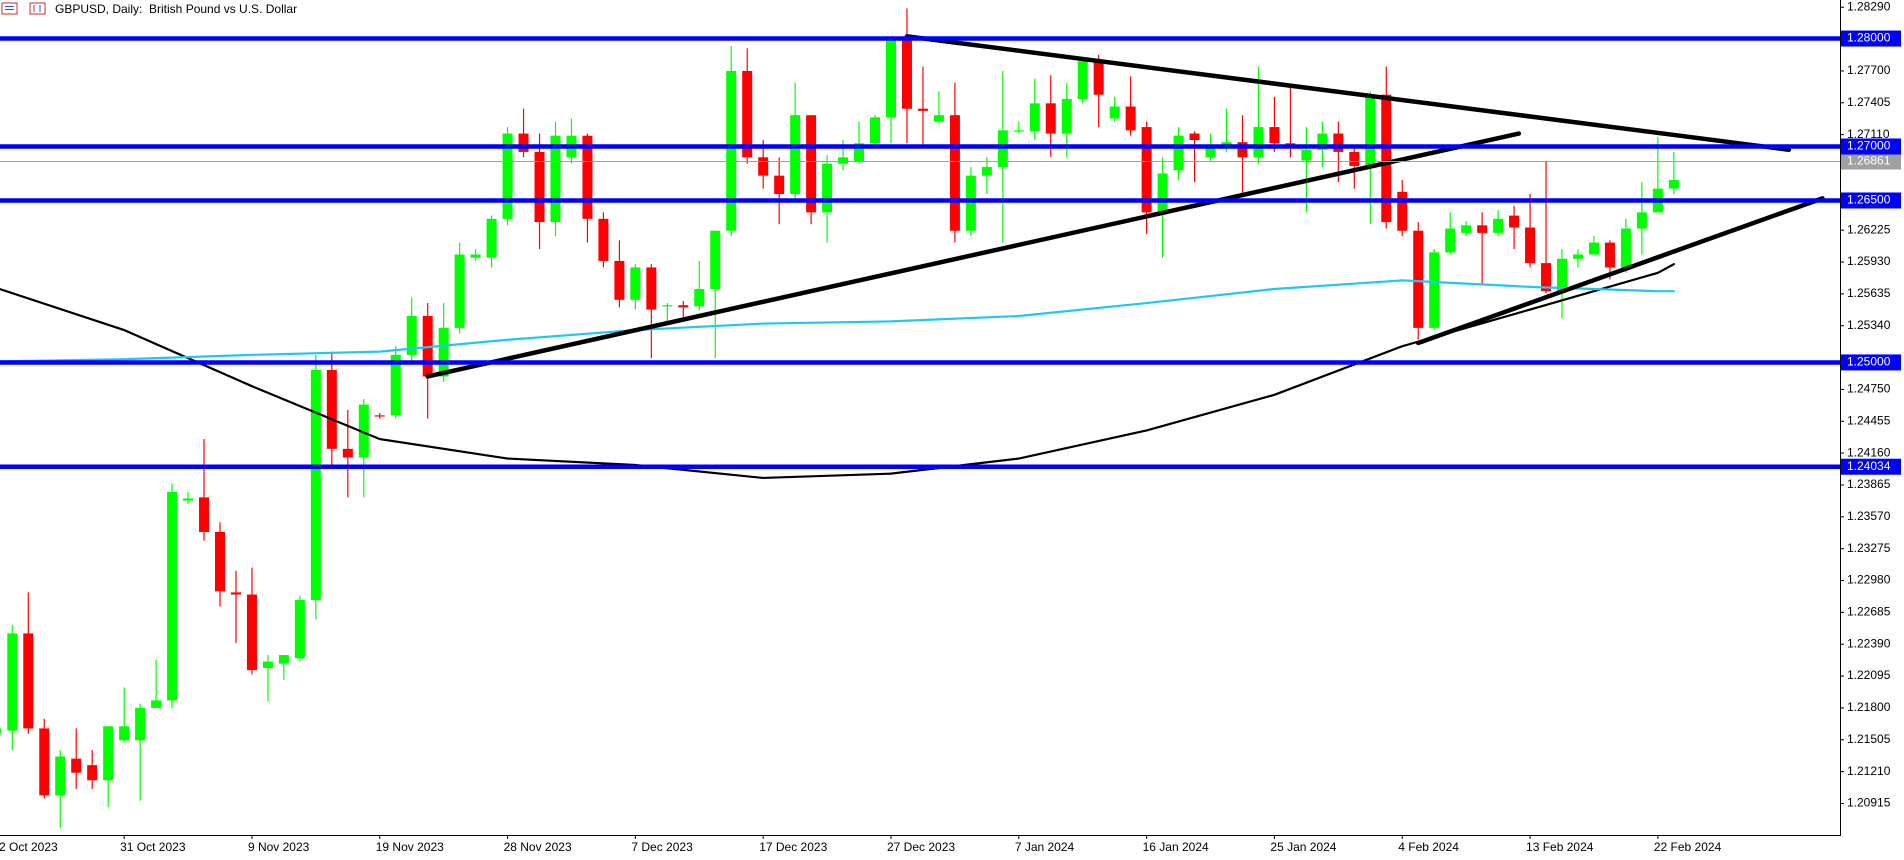  Describe the element at coordinates (1869, 643) in the screenshot. I see `y-tick-label: 1.22390` at that location.